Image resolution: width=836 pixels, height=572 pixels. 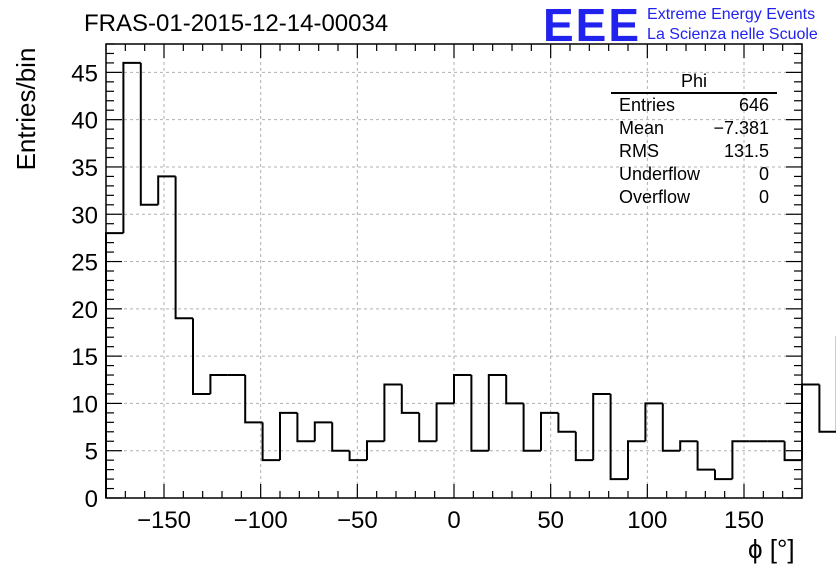 What do you see at coordinates (84, 310) in the screenshot?
I see `y-tick-label: 20` at bounding box center [84, 310].